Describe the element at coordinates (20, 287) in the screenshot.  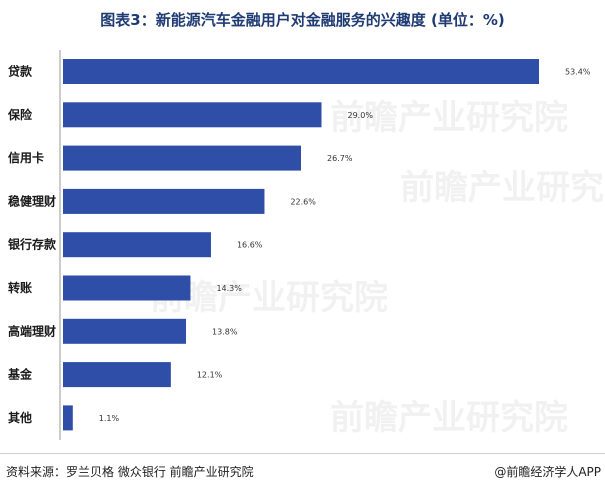
I see `category-label: 转账` at that location.